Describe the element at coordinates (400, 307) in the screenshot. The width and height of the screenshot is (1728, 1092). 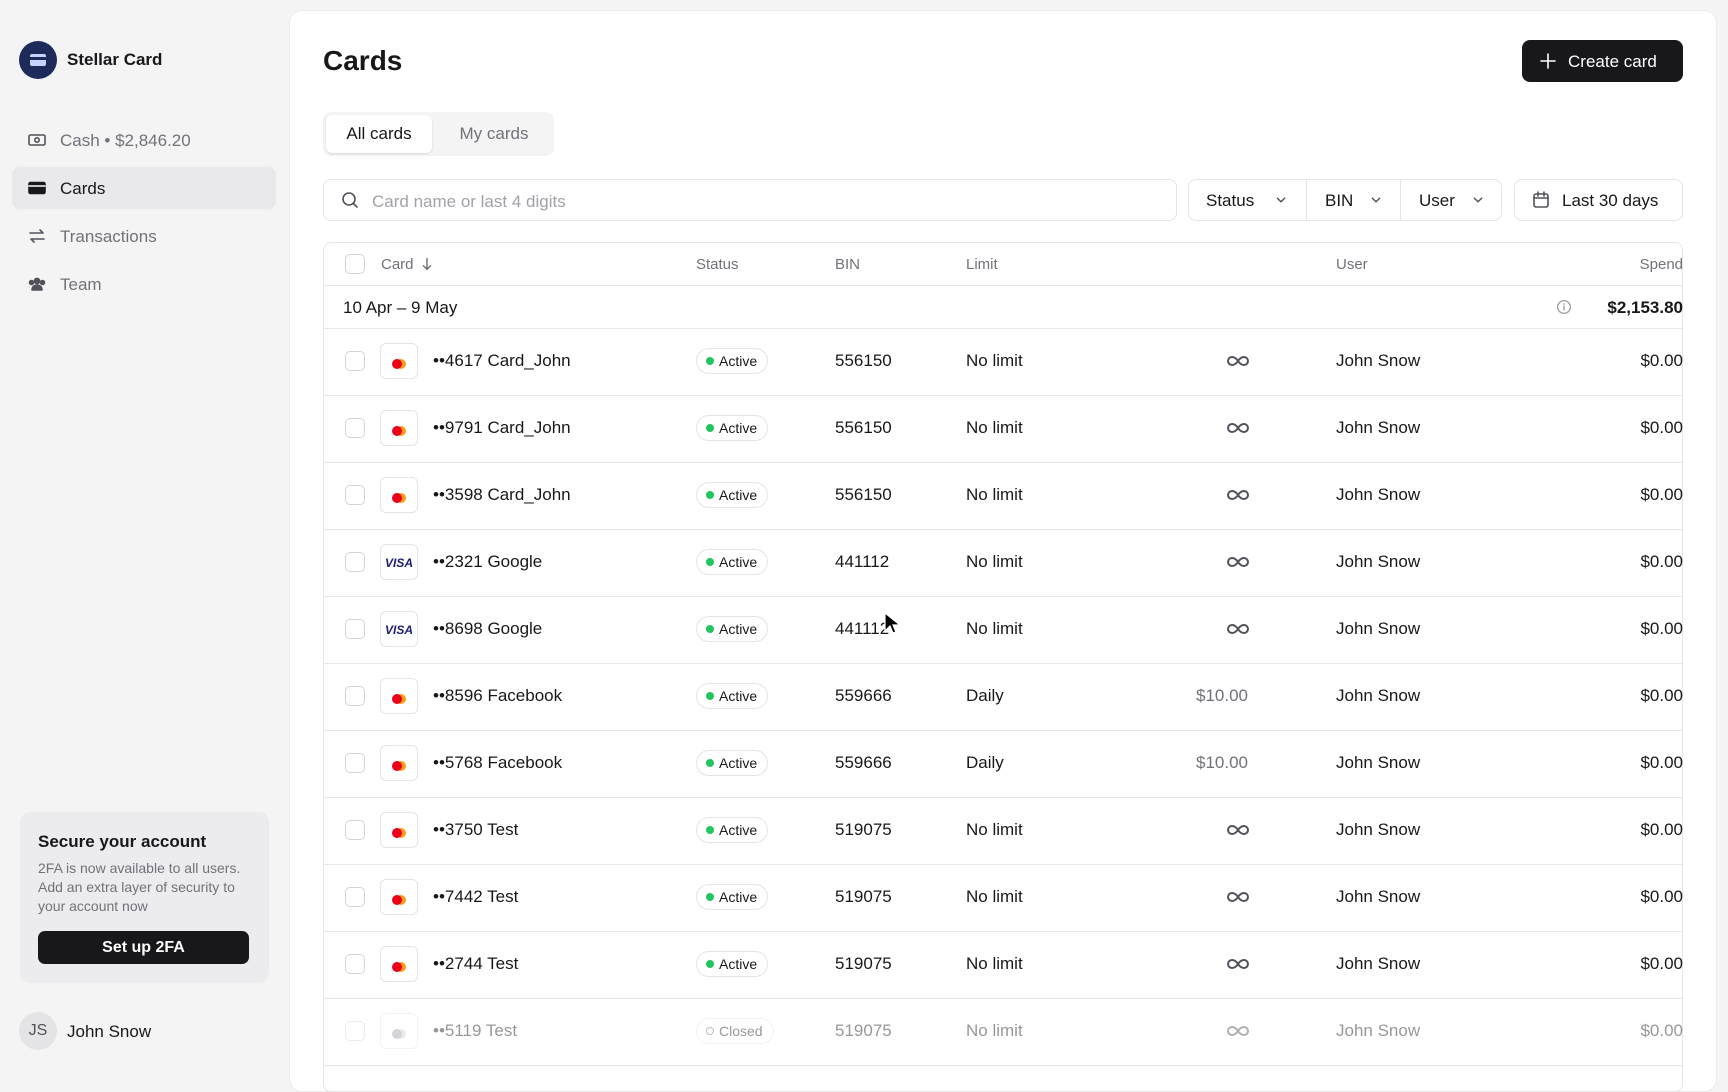
I see `group-label: 10 Apr – 9 May` at that location.